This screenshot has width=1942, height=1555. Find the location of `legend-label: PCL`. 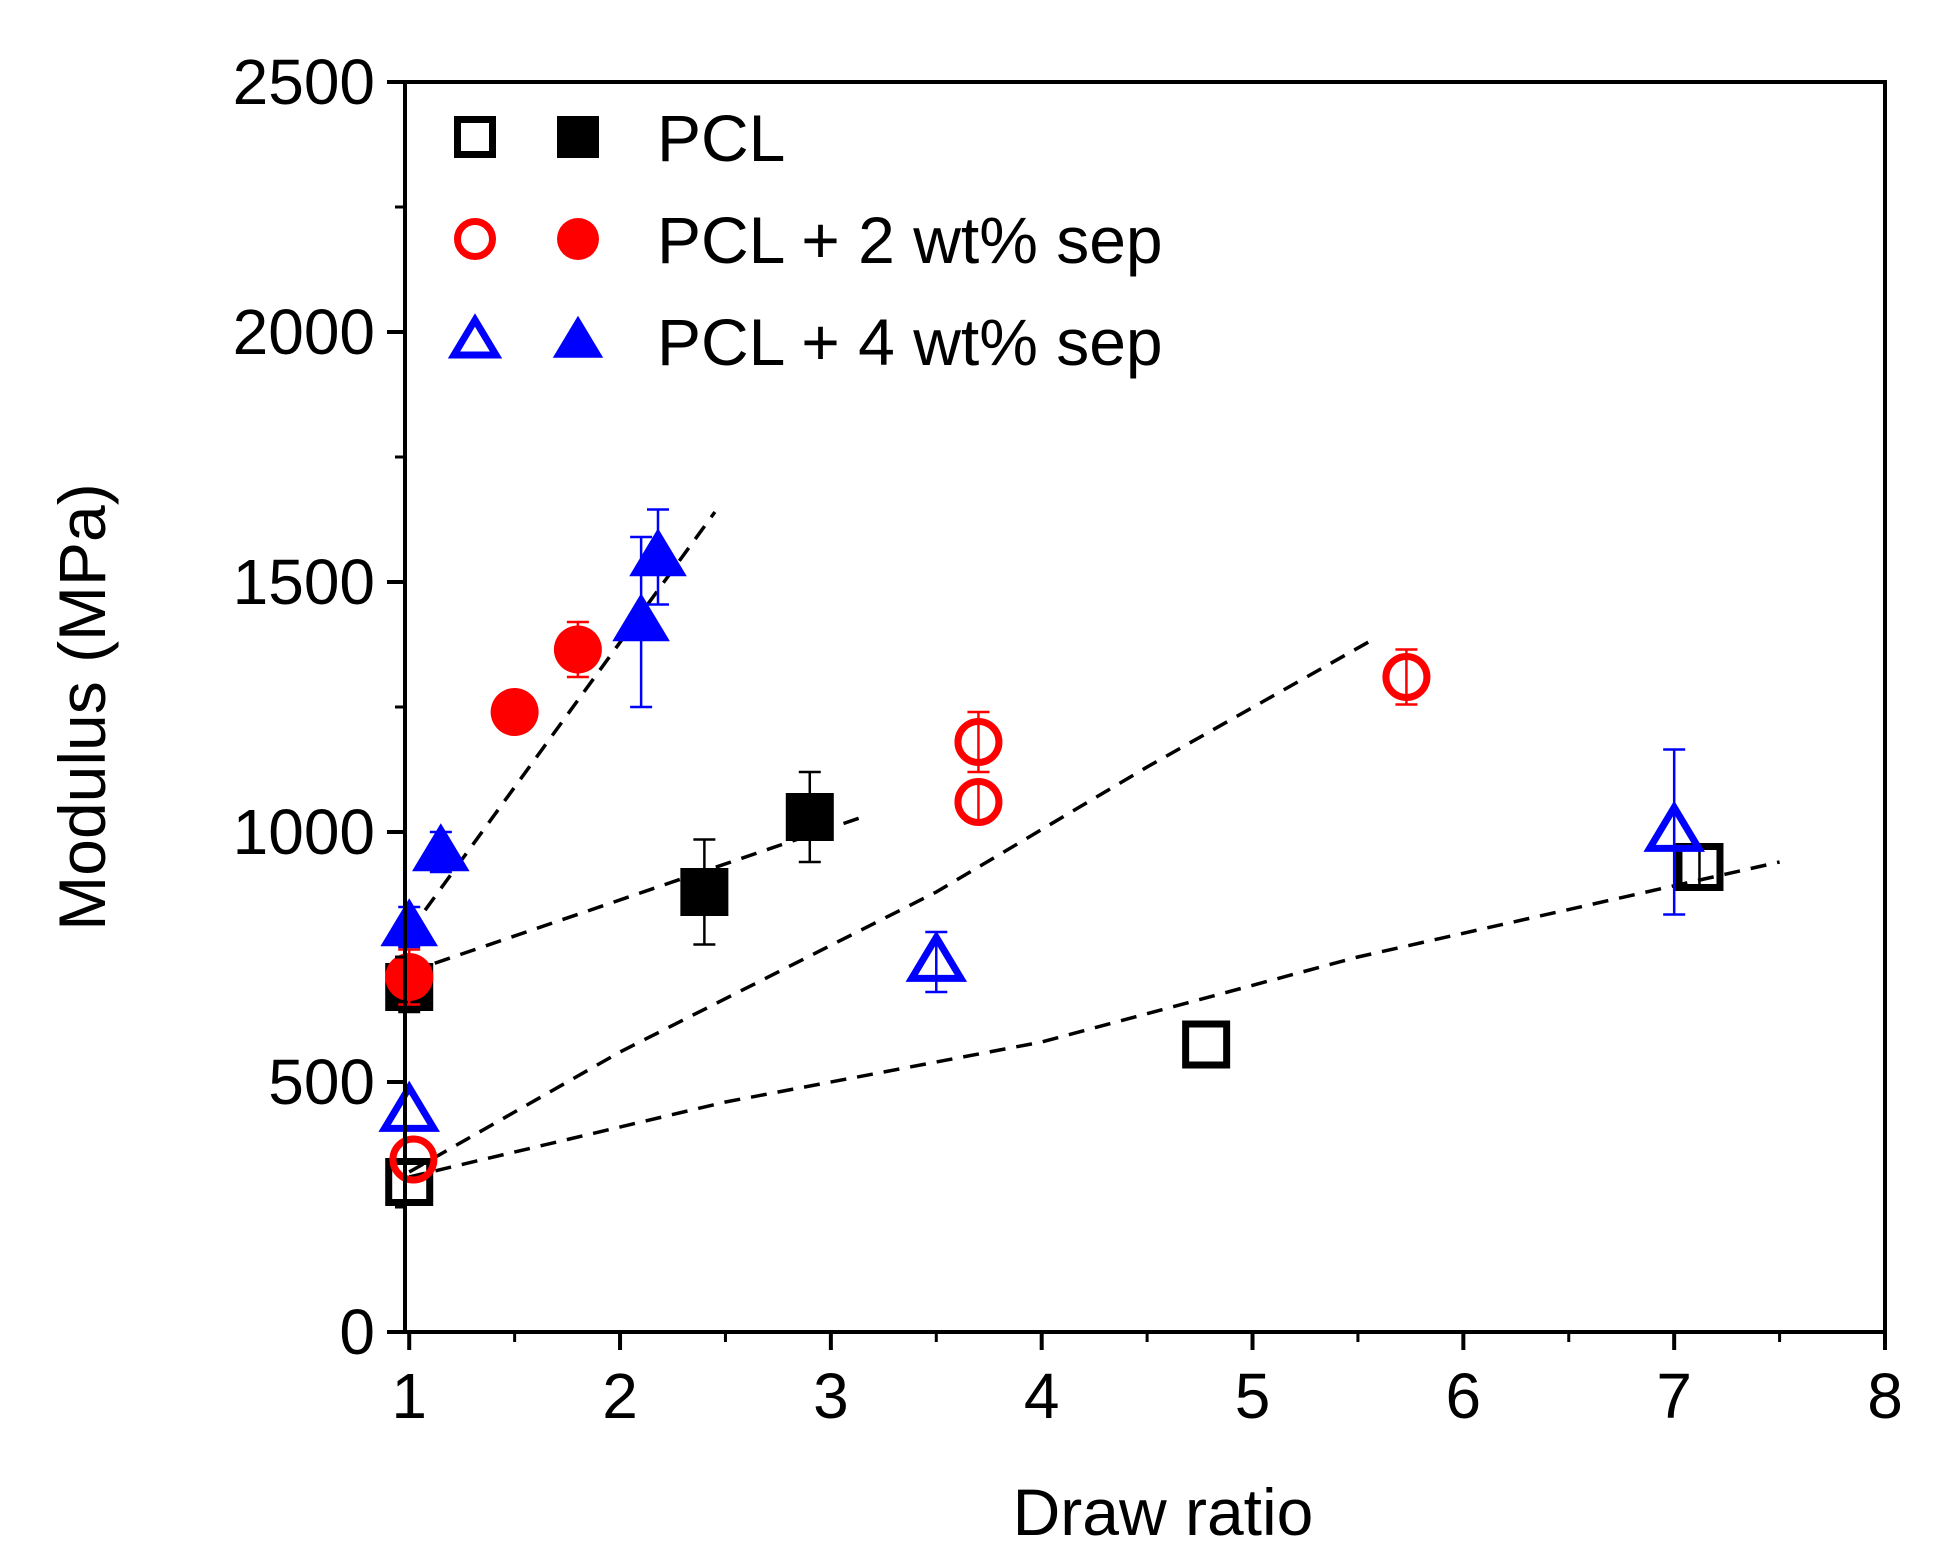

legend-label: PCL is located at coordinates (721, 138).